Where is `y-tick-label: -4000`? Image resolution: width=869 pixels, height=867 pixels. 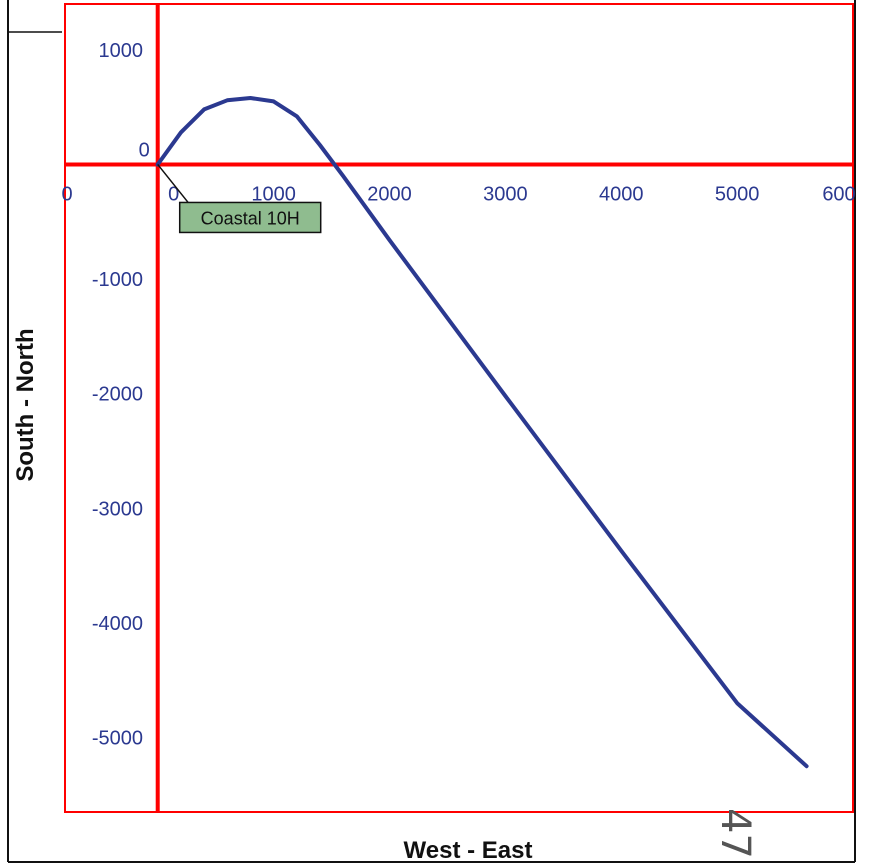
y-tick-label: -4000 is located at coordinates (117, 624).